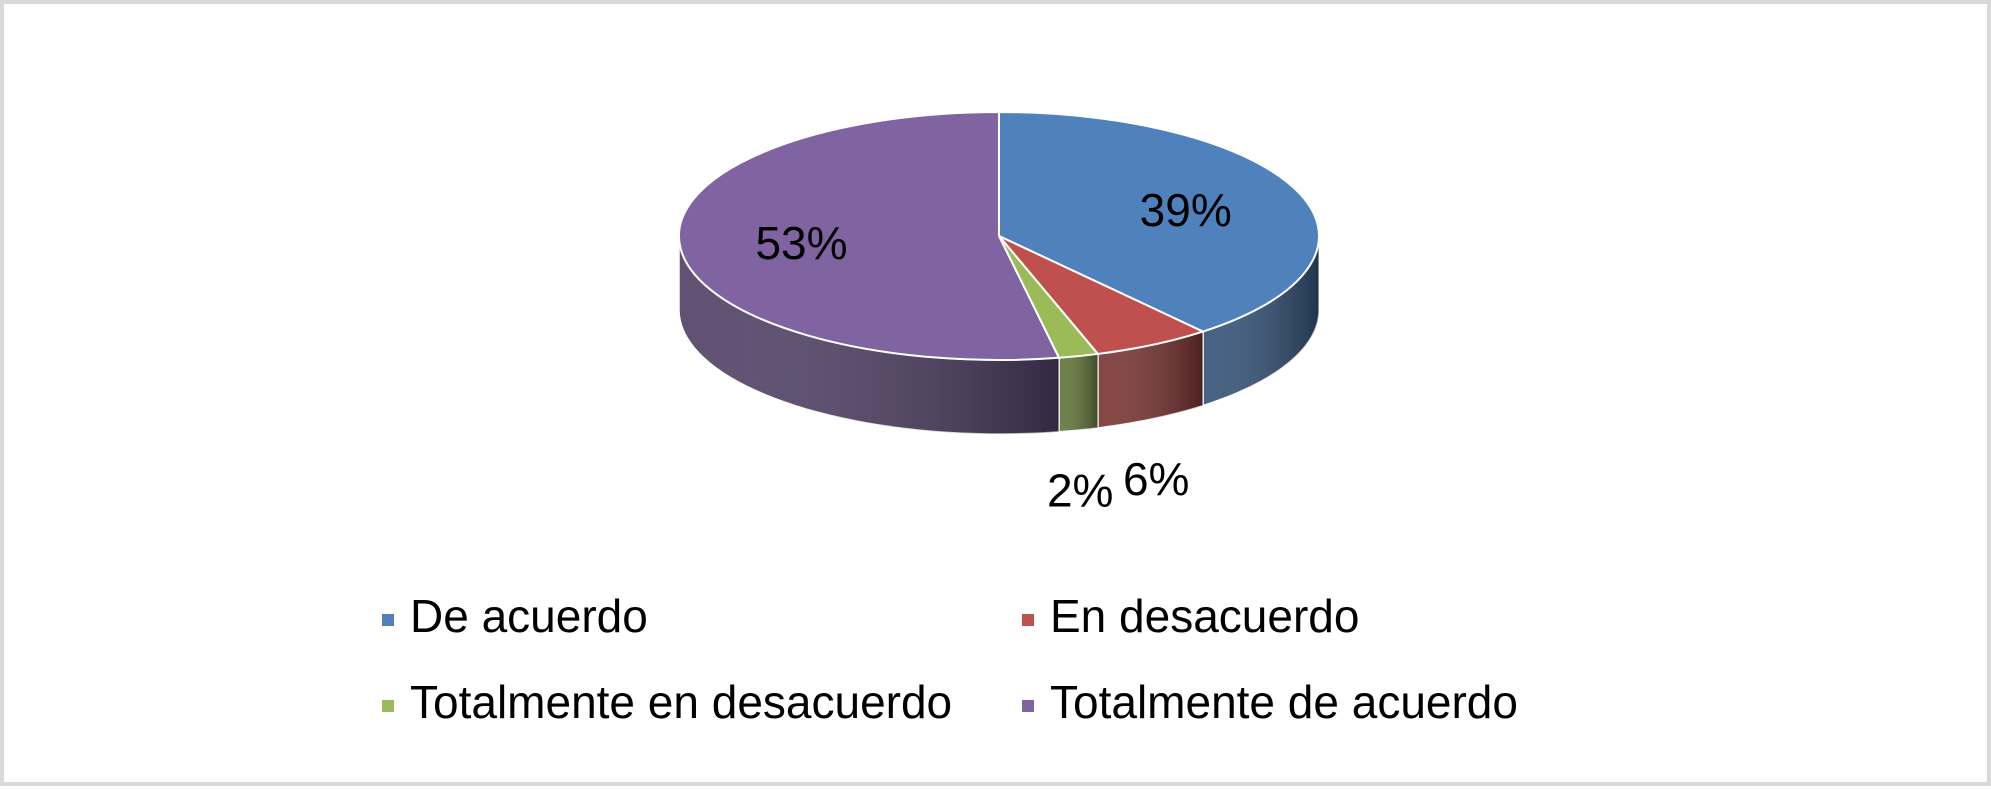 Image resolution: width=1991 pixels, height=790 pixels. I want to click on legend-label: Totalmente de acuerdo, so click(1284, 702).